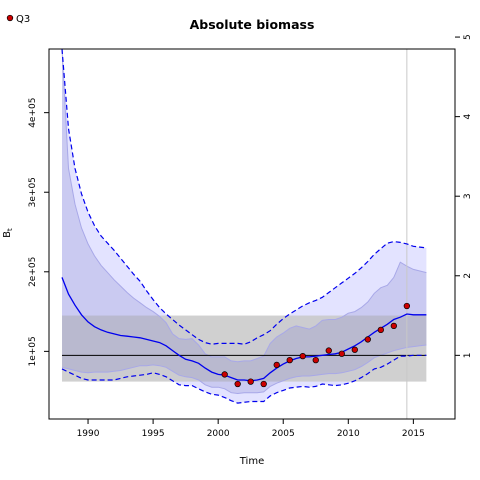  Describe the element at coordinates (88, 434) in the screenshot. I see `x-tick-label: 1990` at that location.